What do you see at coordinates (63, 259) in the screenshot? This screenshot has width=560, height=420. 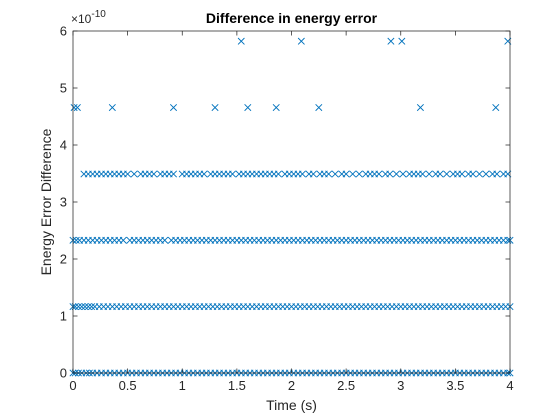 I see `y-tick-label: 2` at bounding box center [63, 259].